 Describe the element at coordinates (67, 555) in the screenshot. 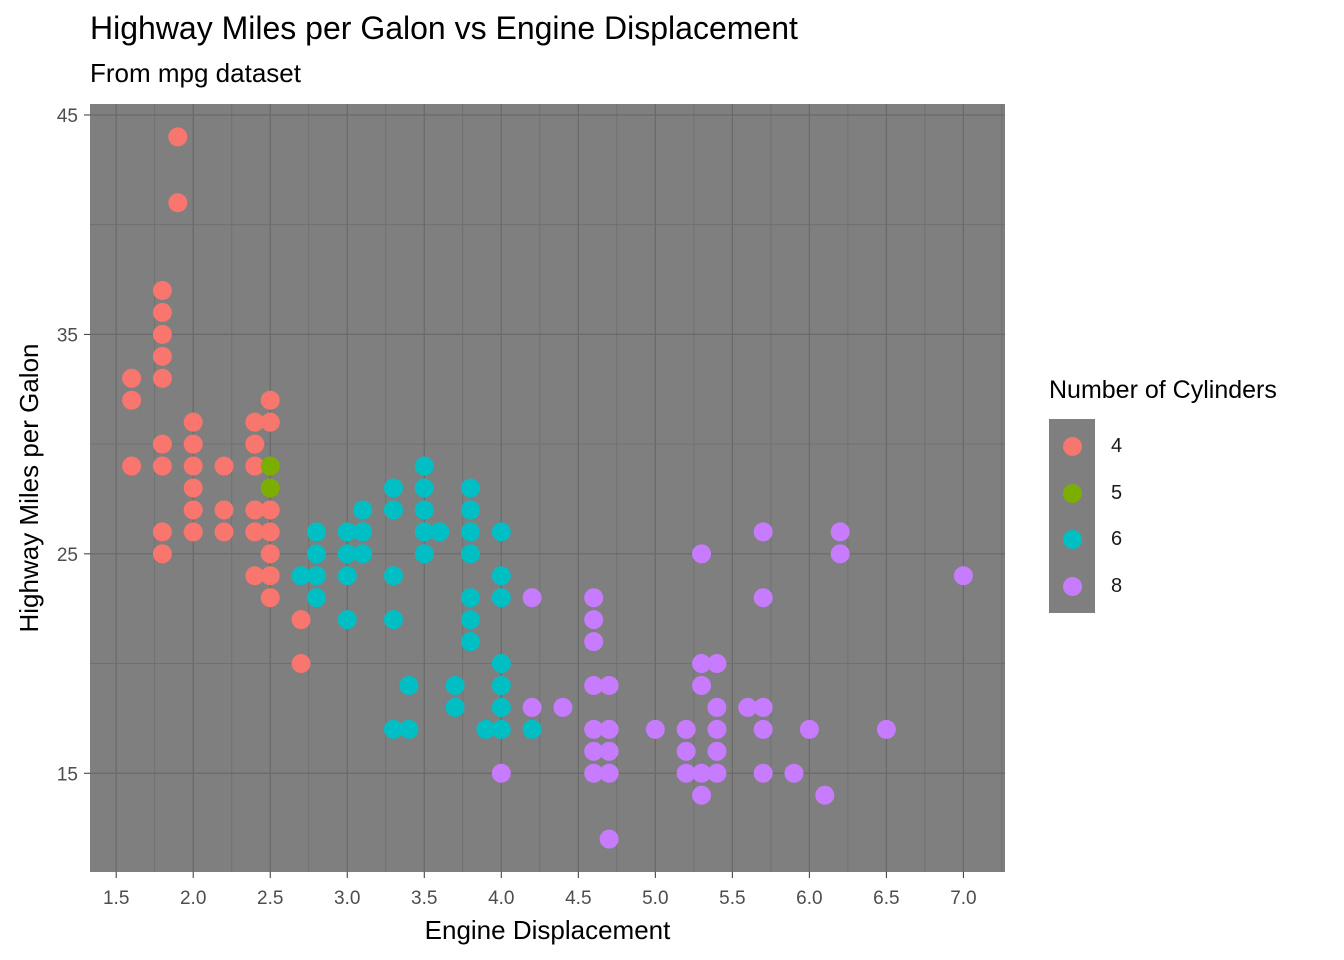

I see `y-tick-label: 25` at that location.